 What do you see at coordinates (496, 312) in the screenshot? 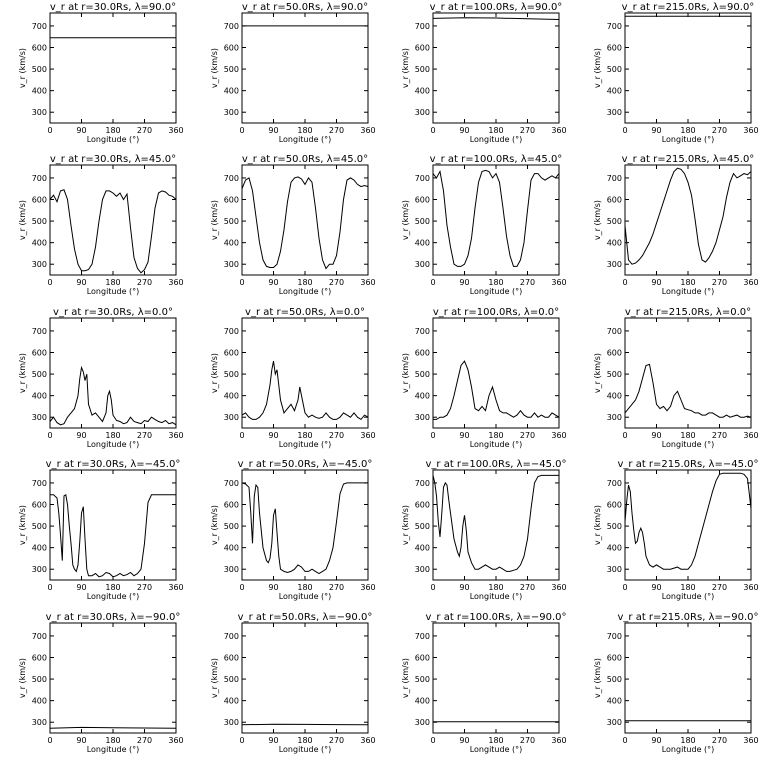
I see `panel-title: v_r at r=100.0Rs, λ=0.0°` at bounding box center [496, 312].